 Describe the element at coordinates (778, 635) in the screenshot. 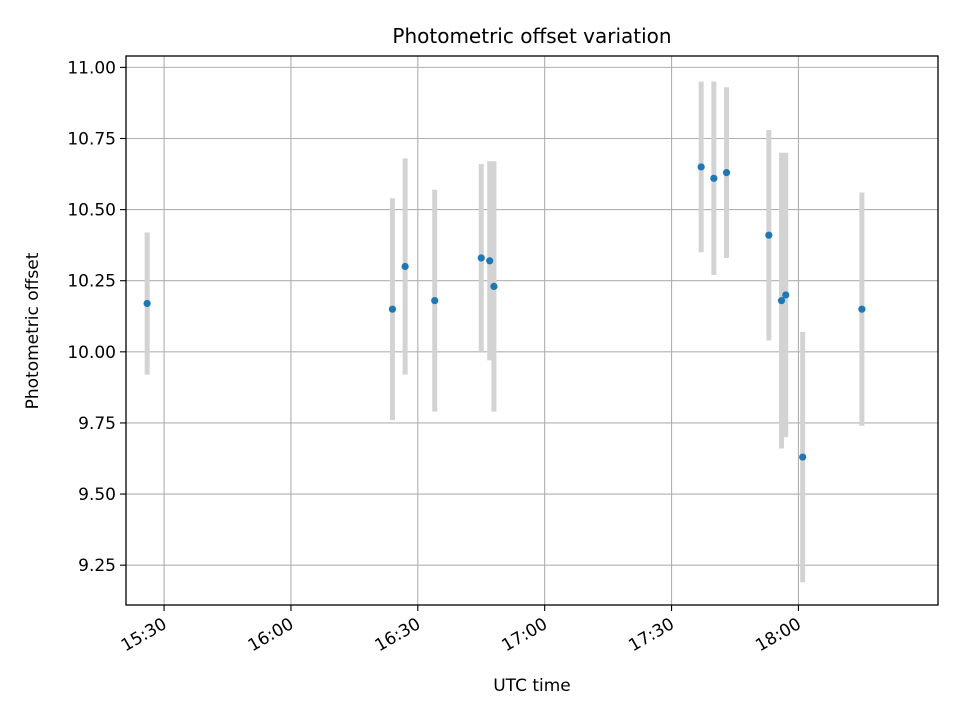

I see `x-tick-label: 18:00` at that location.